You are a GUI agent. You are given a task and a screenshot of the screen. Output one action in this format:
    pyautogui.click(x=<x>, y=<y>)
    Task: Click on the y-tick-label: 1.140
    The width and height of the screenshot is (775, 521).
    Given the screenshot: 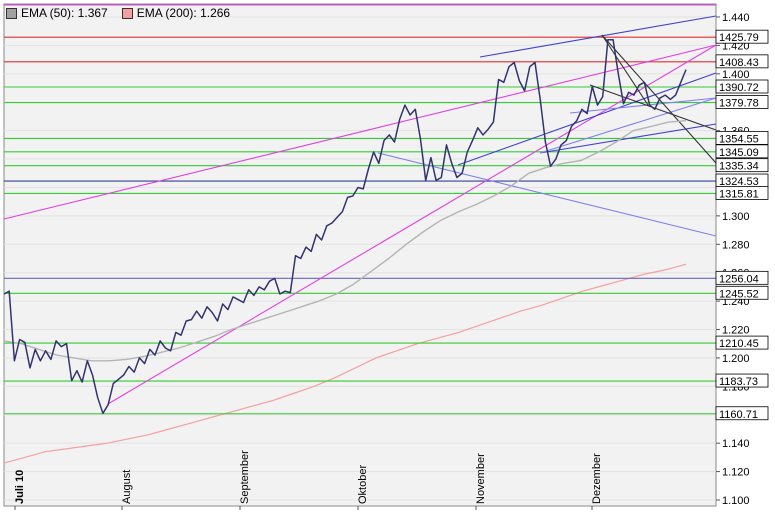 What is the action you would take?
    pyautogui.click(x=736, y=444)
    